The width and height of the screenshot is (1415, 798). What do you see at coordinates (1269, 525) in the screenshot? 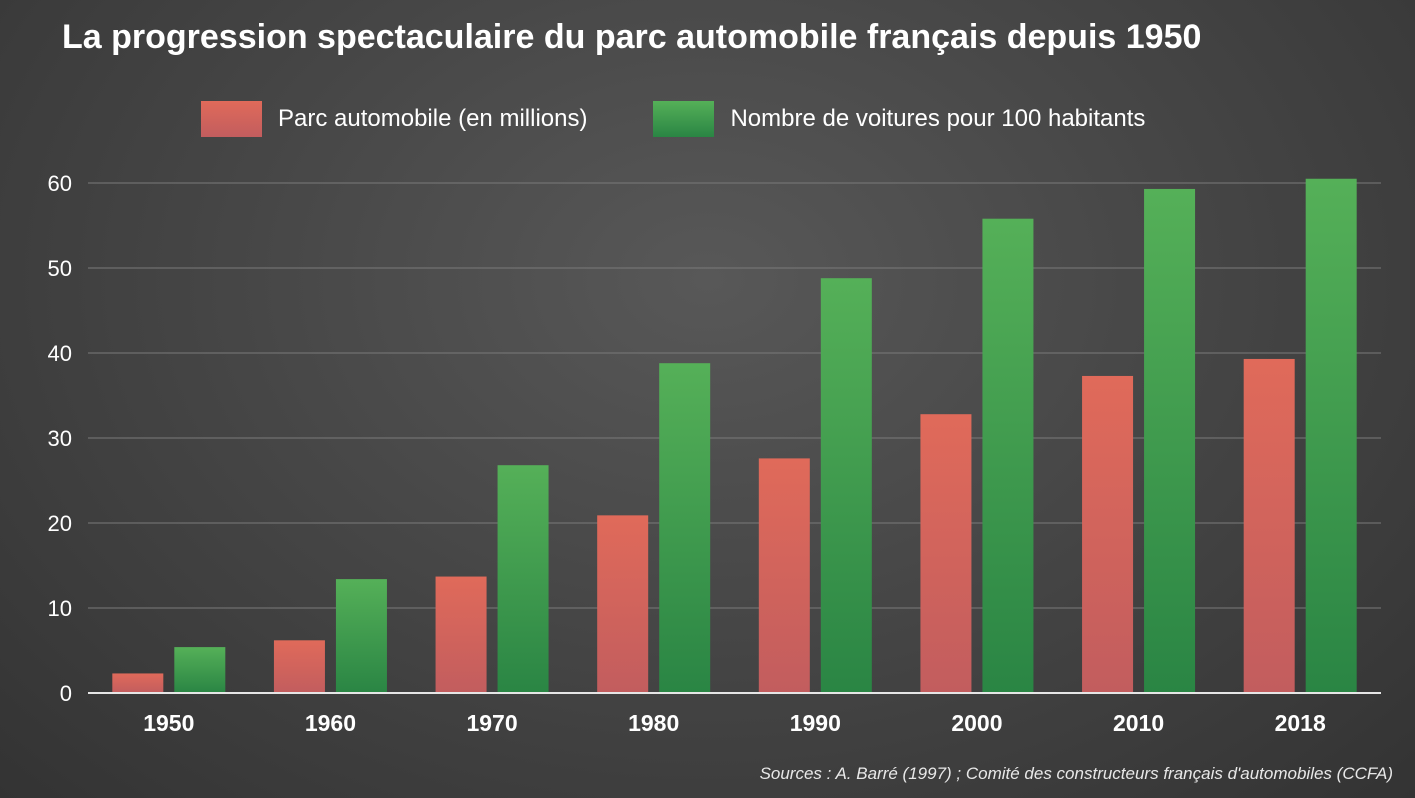
I see `bar-parc-2018` at bounding box center [1269, 525].